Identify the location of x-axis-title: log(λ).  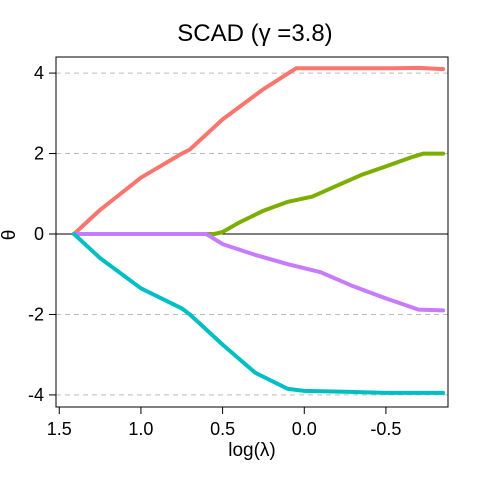
(252, 450).